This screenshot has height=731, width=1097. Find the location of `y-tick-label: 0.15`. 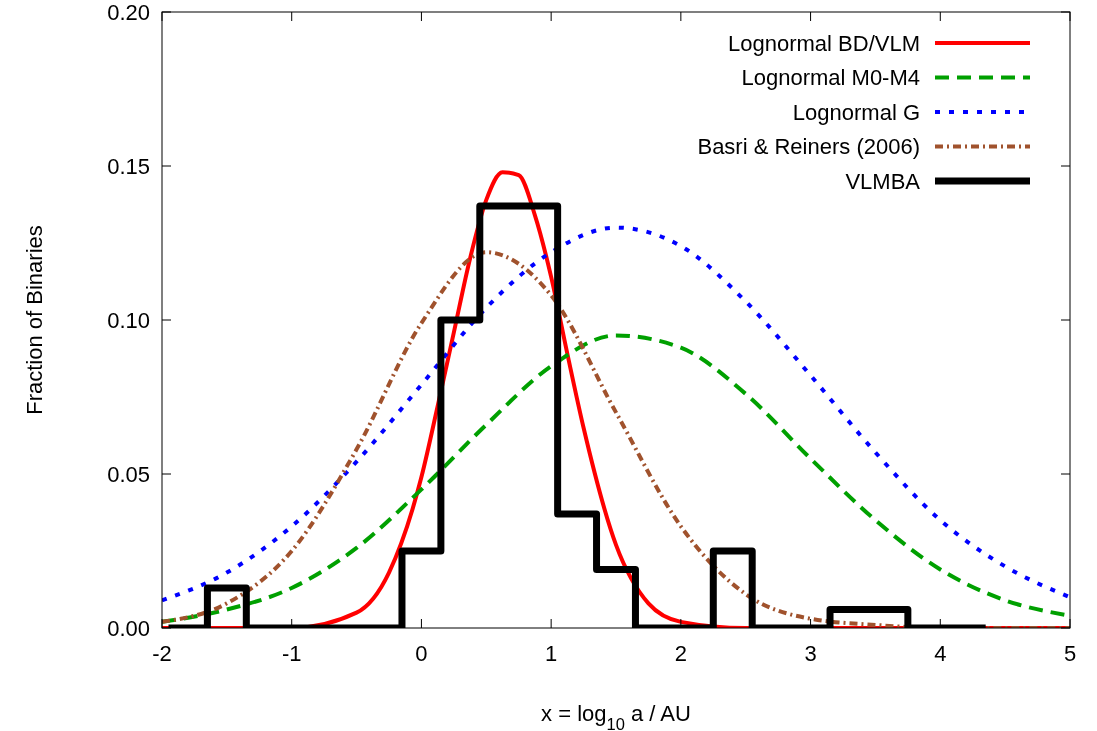

y-tick-label: 0.15 is located at coordinates (128, 166).